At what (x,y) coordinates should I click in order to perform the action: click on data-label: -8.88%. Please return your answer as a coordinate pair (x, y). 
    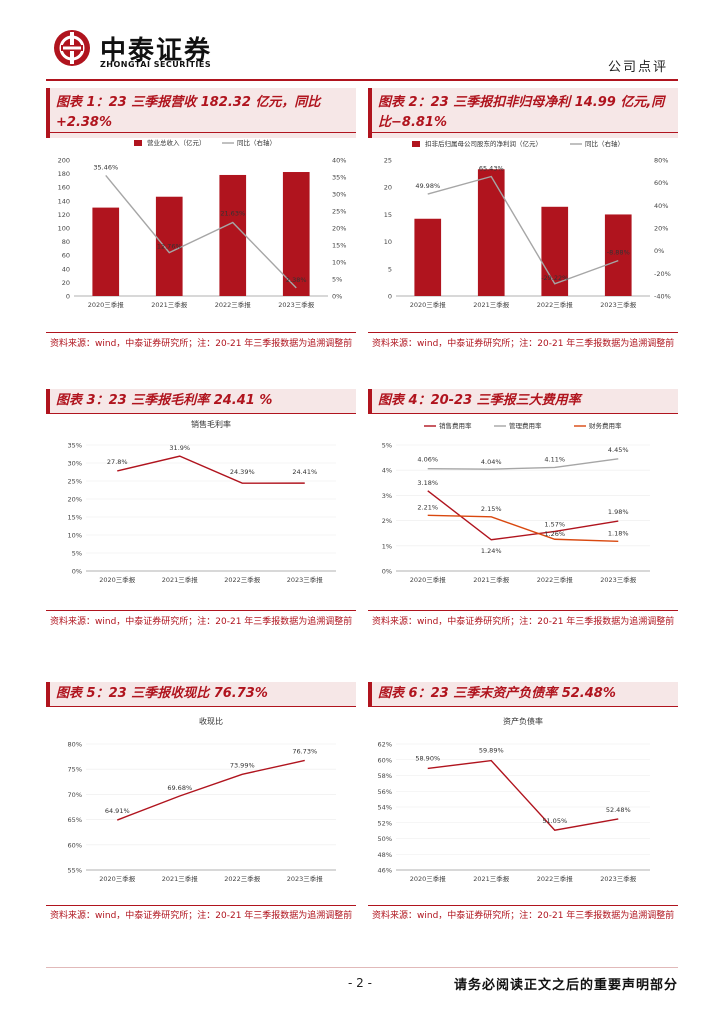
    Looking at the image, I should click on (618, 253).